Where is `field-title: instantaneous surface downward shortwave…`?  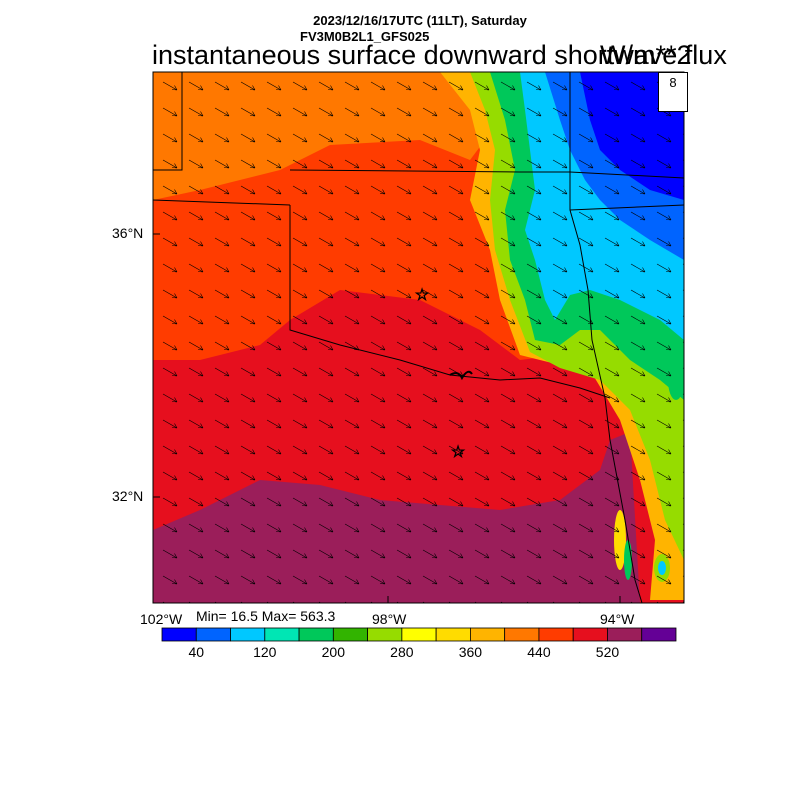
field-title: instantaneous surface downward shortwave… is located at coordinates (439, 55).